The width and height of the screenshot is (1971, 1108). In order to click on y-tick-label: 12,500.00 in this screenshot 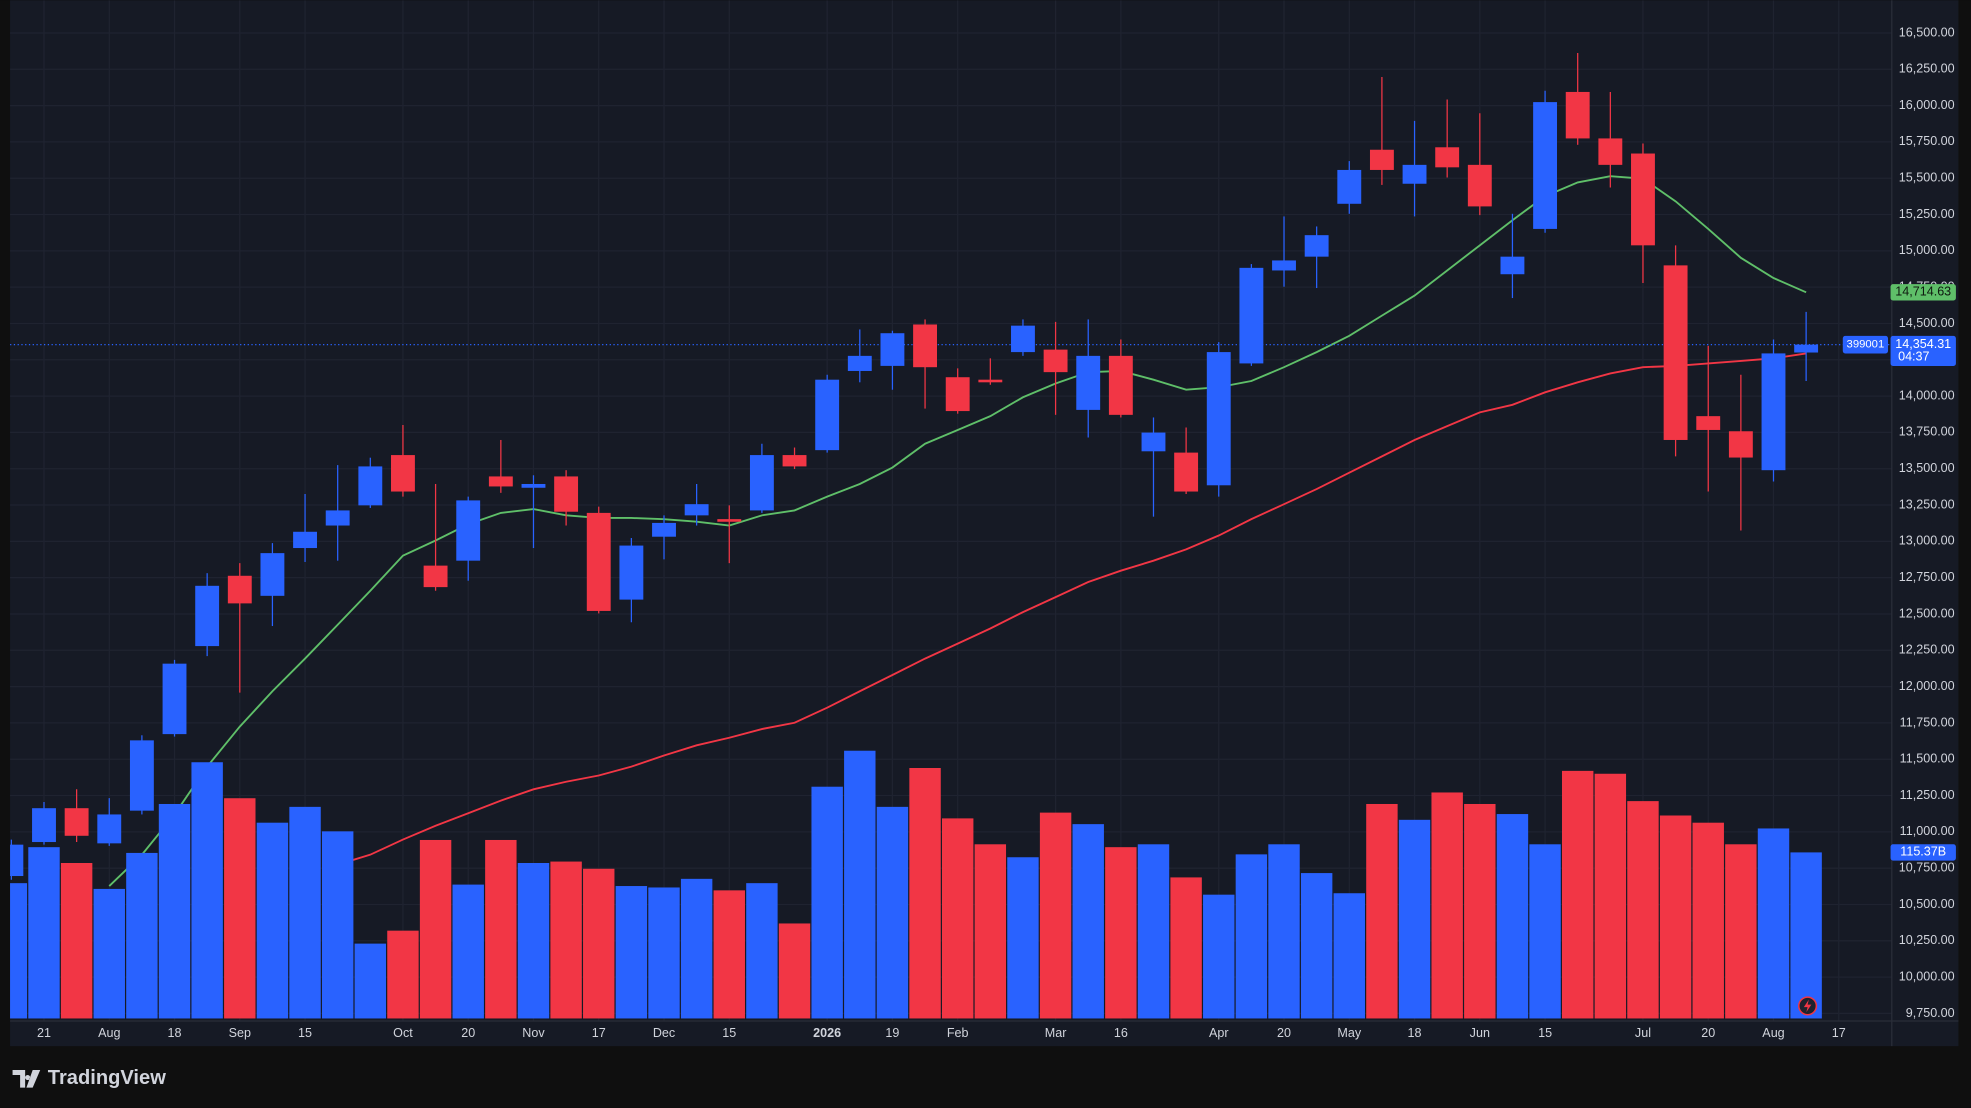, I will do `click(1927, 613)`.